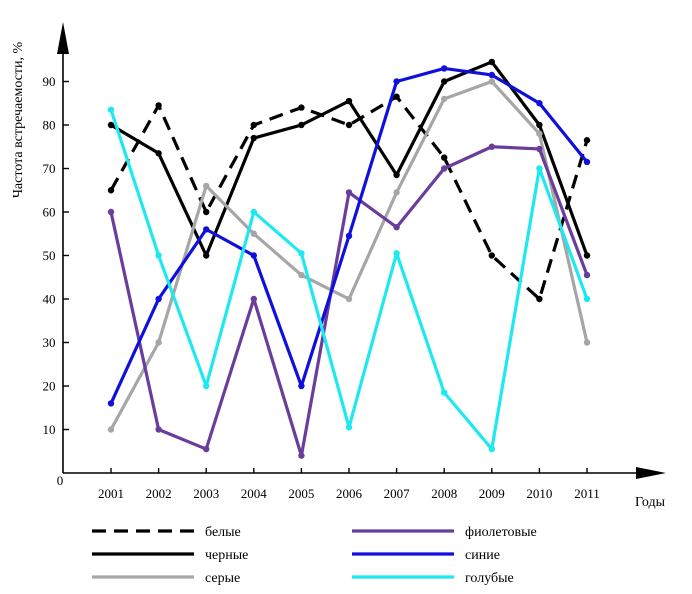 Image resolution: width=692 pixels, height=594 pixels. I want to click on x-tick-label: 2008, so click(444, 493).